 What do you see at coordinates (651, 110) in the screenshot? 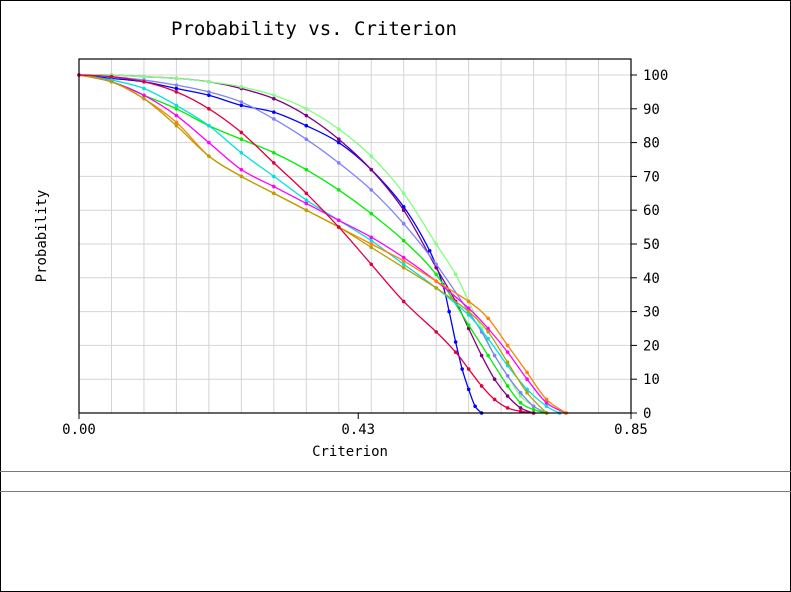
I see `y-tick-label: 90` at bounding box center [651, 110].